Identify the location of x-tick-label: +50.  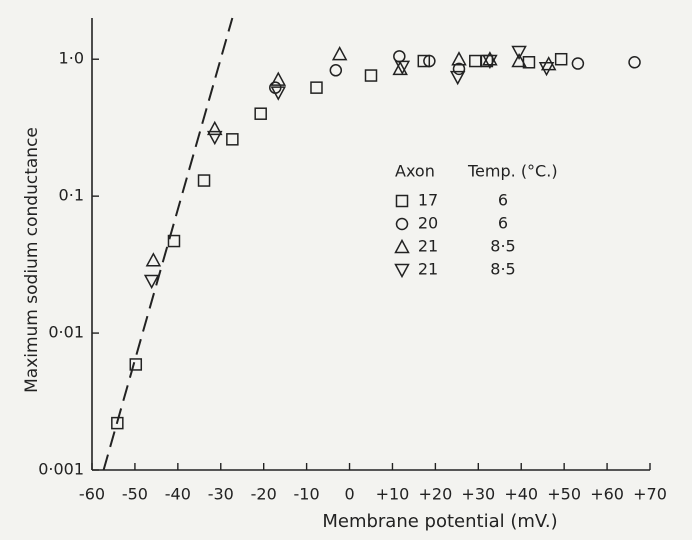
(564, 494).